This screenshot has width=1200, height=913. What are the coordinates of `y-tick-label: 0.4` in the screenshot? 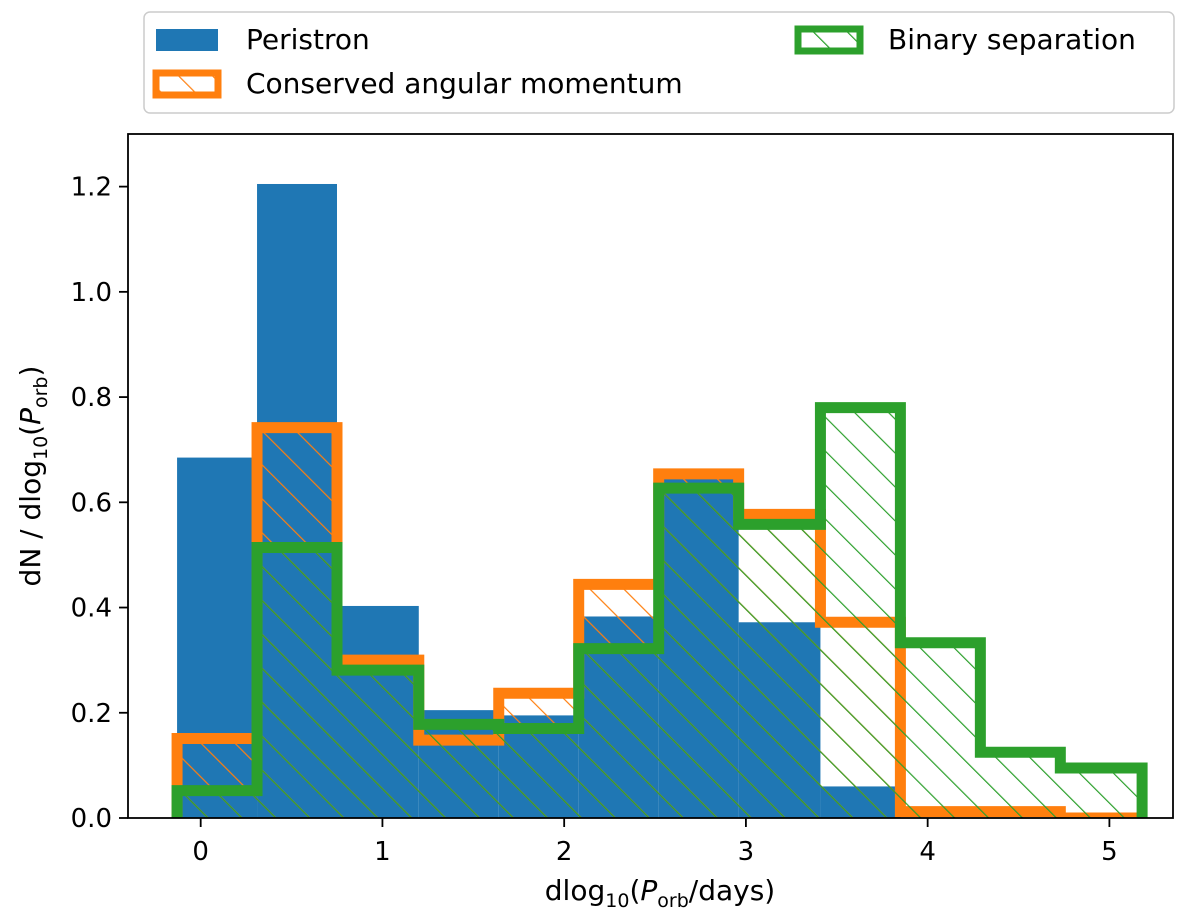 It's located at (91, 609).